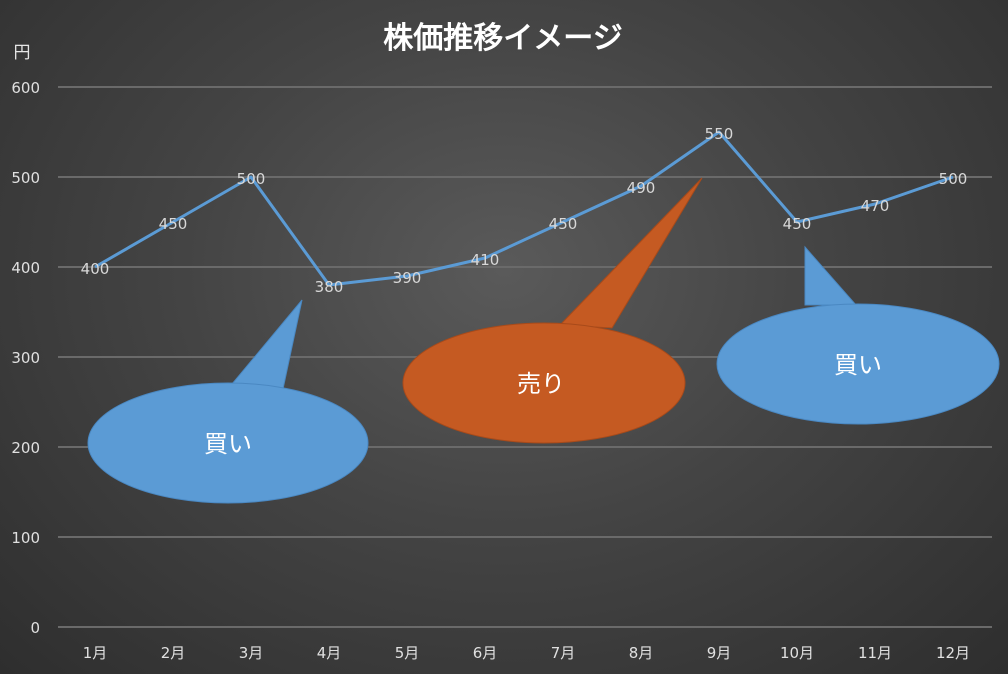 The width and height of the screenshot is (1008, 674). What do you see at coordinates (875, 206) in the screenshot?
I see `data-label: 470` at bounding box center [875, 206].